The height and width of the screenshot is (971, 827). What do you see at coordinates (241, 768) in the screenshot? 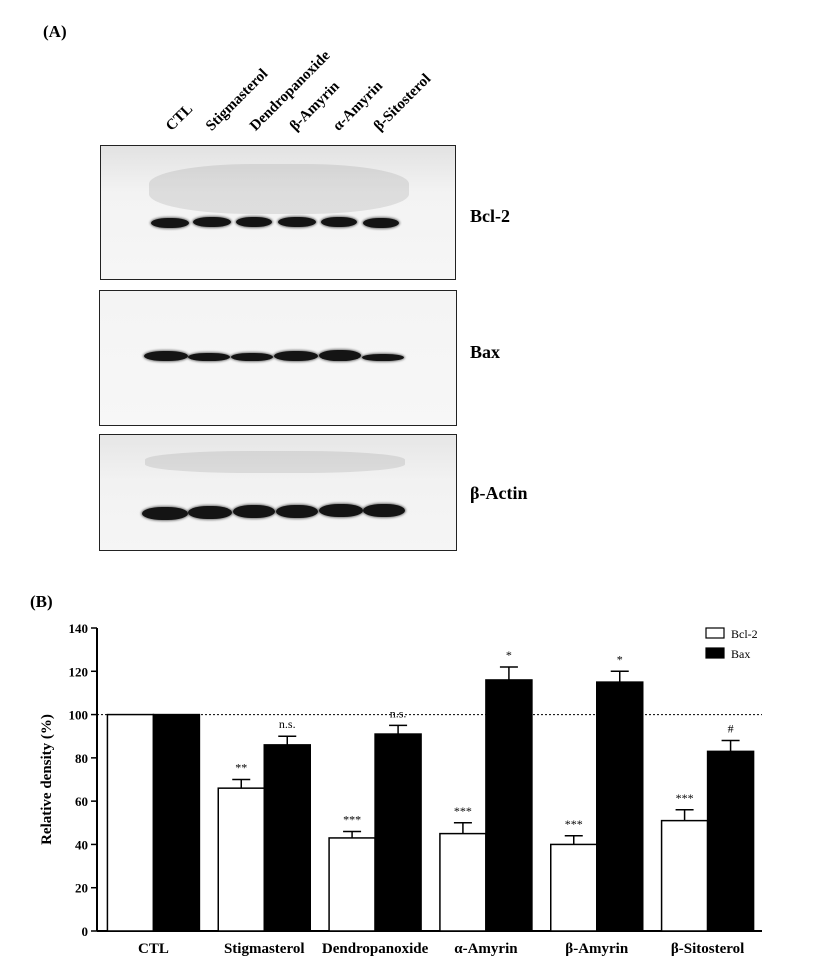
I see `significance-label: **` at bounding box center [241, 768].